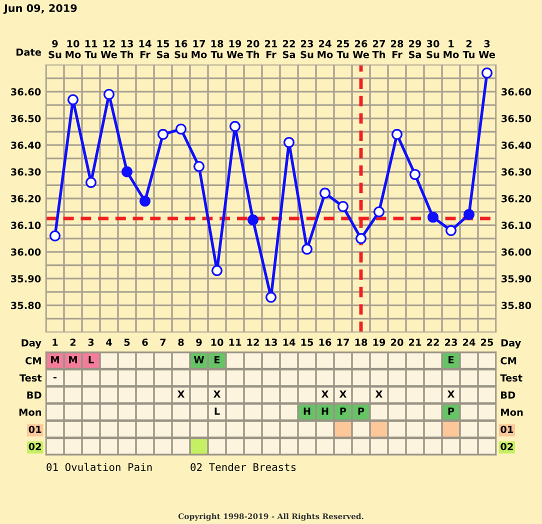 This screenshot has width=542, height=524. What do you see at coordinates (26, 172) in the screenshot?
I see `y-tick-label: 36.30` at bounding box center [26, 172].